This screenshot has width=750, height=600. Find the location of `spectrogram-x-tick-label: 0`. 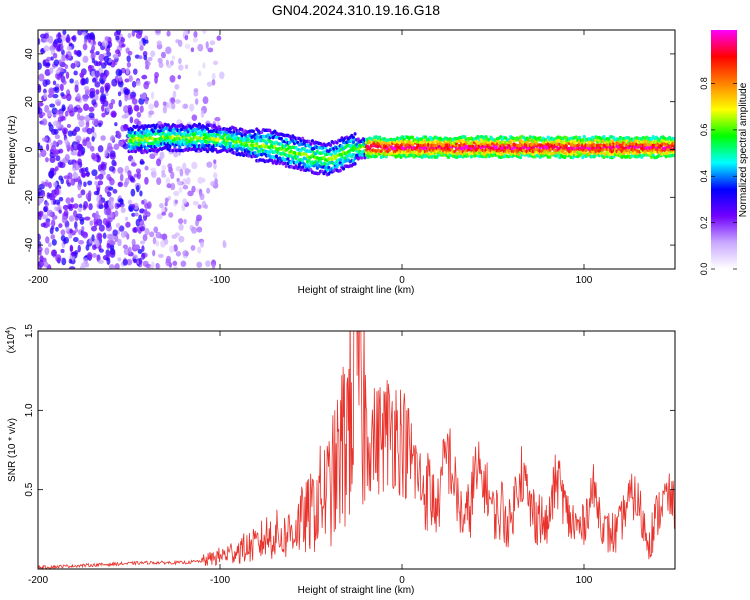

spectrogram-x-tick-label: 0 is located at coordinates (402, 280).